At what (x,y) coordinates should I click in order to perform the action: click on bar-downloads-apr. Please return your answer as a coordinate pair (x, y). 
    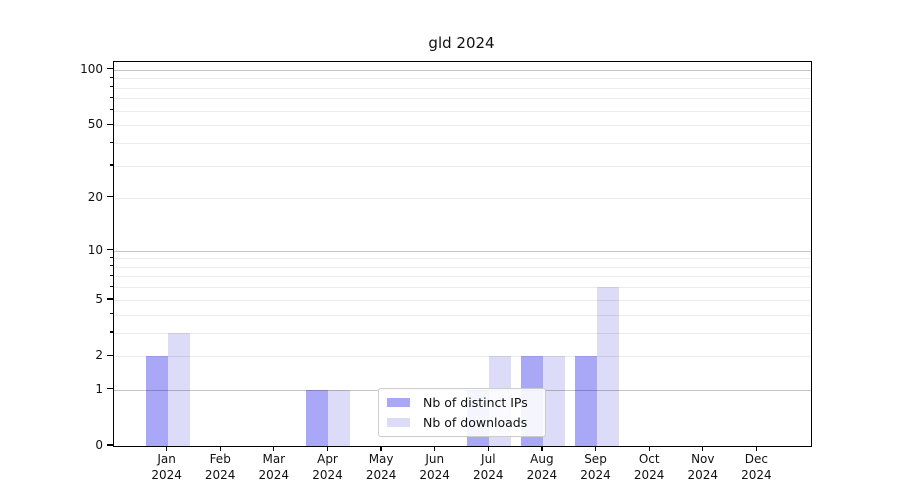
    Looking at the image, I should click on (339, 417).